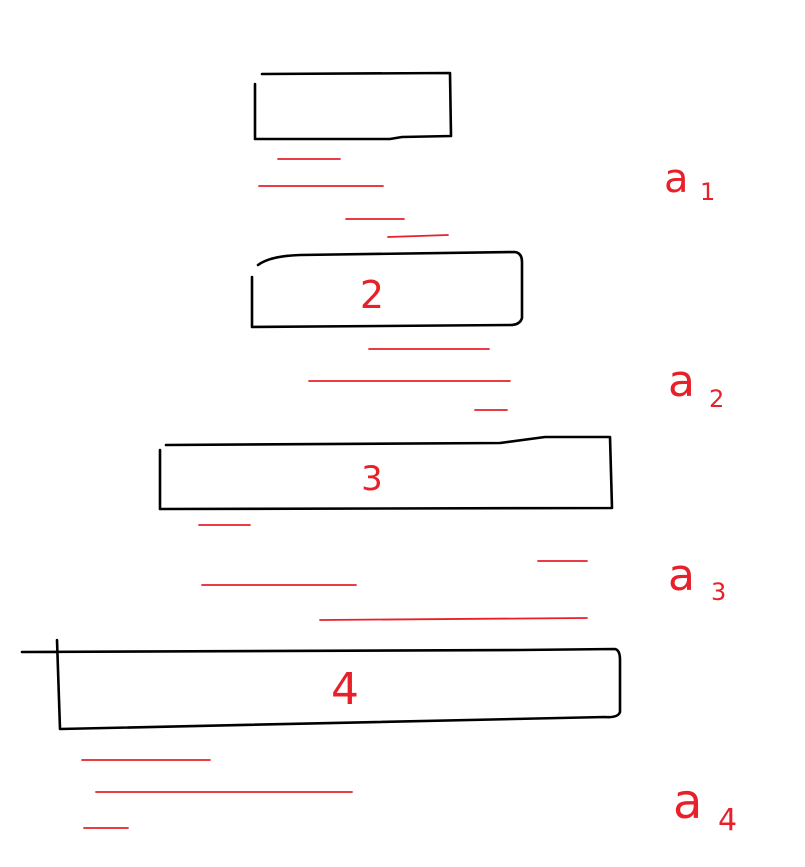 The width and height of the screenshot is (805, 867). What do you see at coordinates (676, 179) in the screenshot?
I see `annotation-a1-letter: a` at bounding box center [676, 179].